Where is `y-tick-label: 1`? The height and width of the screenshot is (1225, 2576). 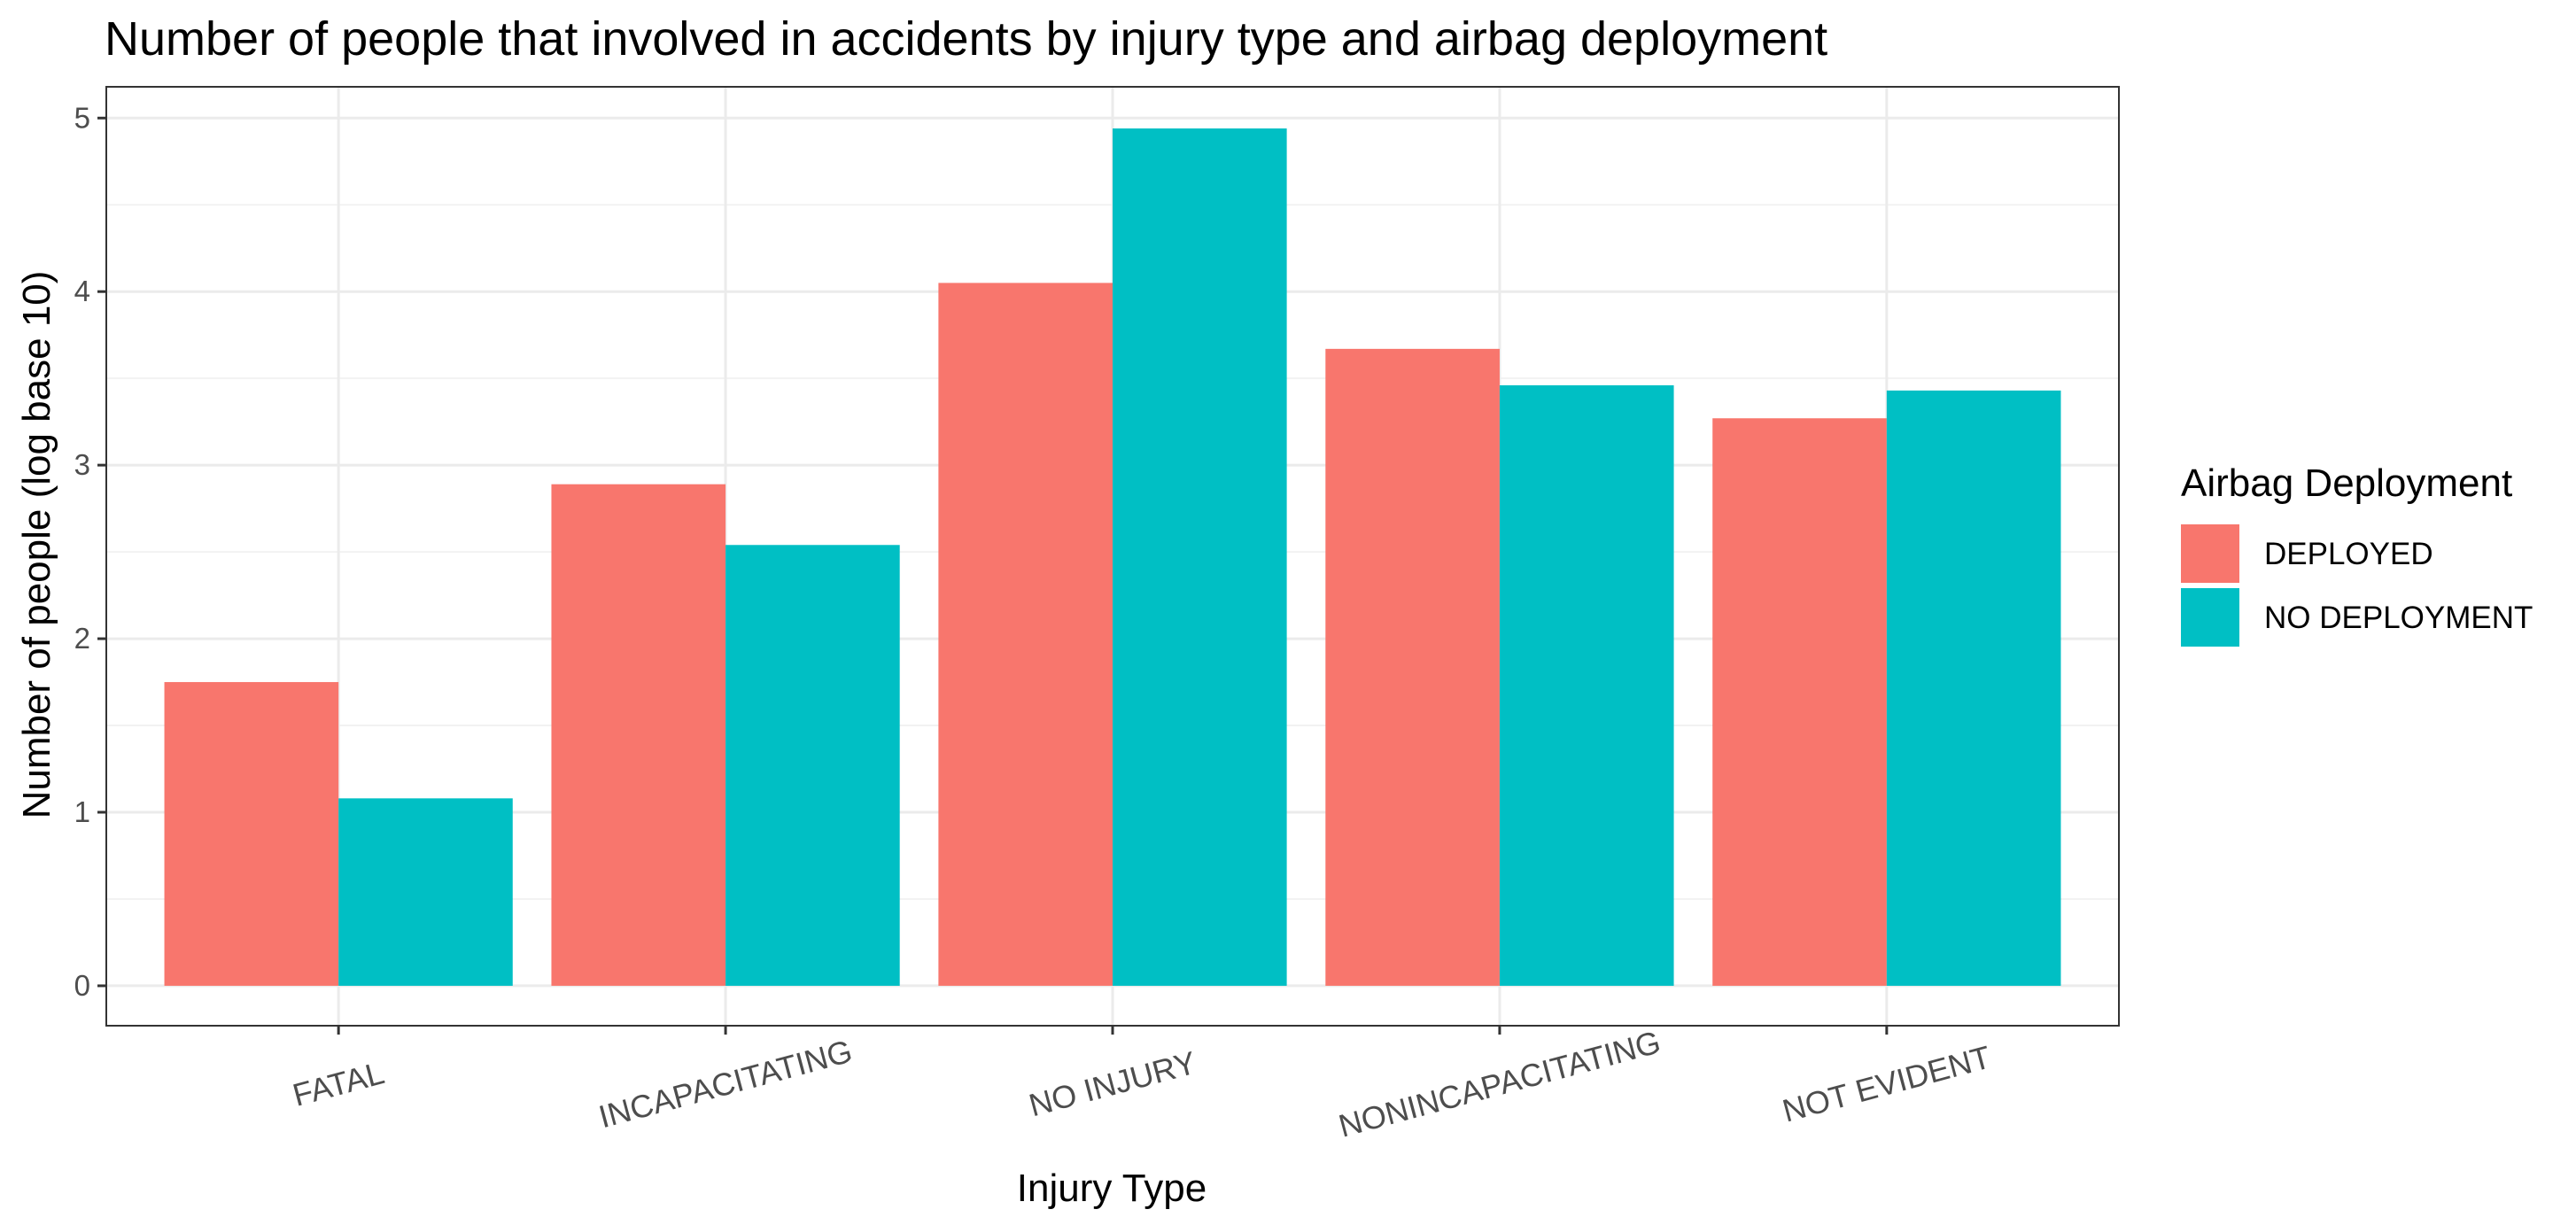
y-tick-label: 1 is located at coordinates (82, 811).